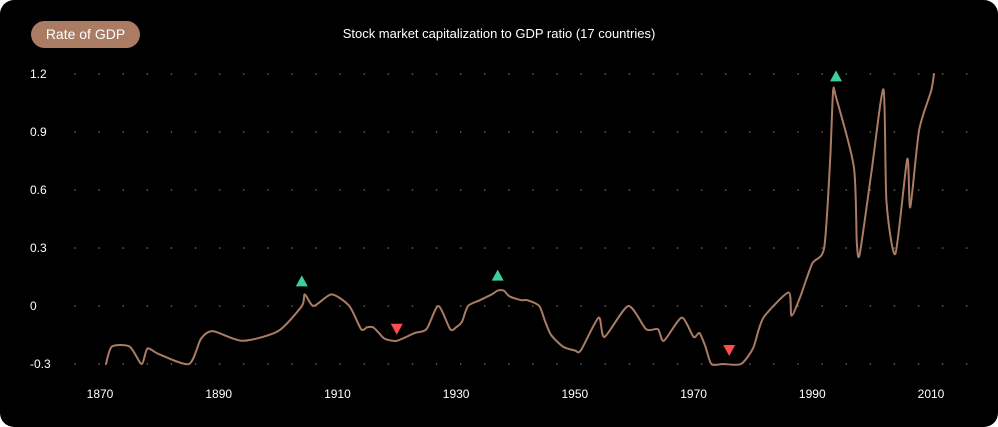 This screenshot has width=998, height=427. I want to click on y-tick-label: 0, so click(33, 306).